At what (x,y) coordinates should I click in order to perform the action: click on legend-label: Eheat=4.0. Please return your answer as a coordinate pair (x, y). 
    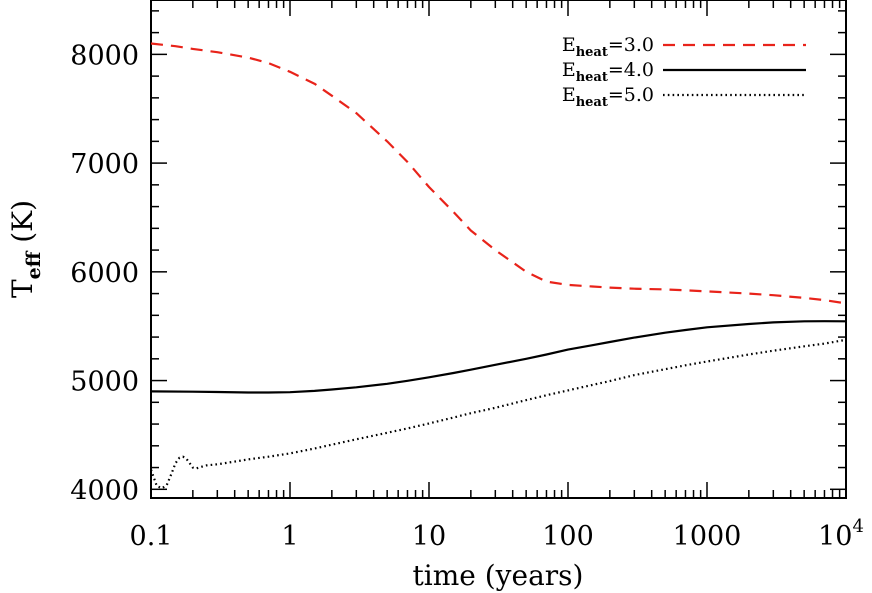
    Looking at the image, I should click on (608, 72).